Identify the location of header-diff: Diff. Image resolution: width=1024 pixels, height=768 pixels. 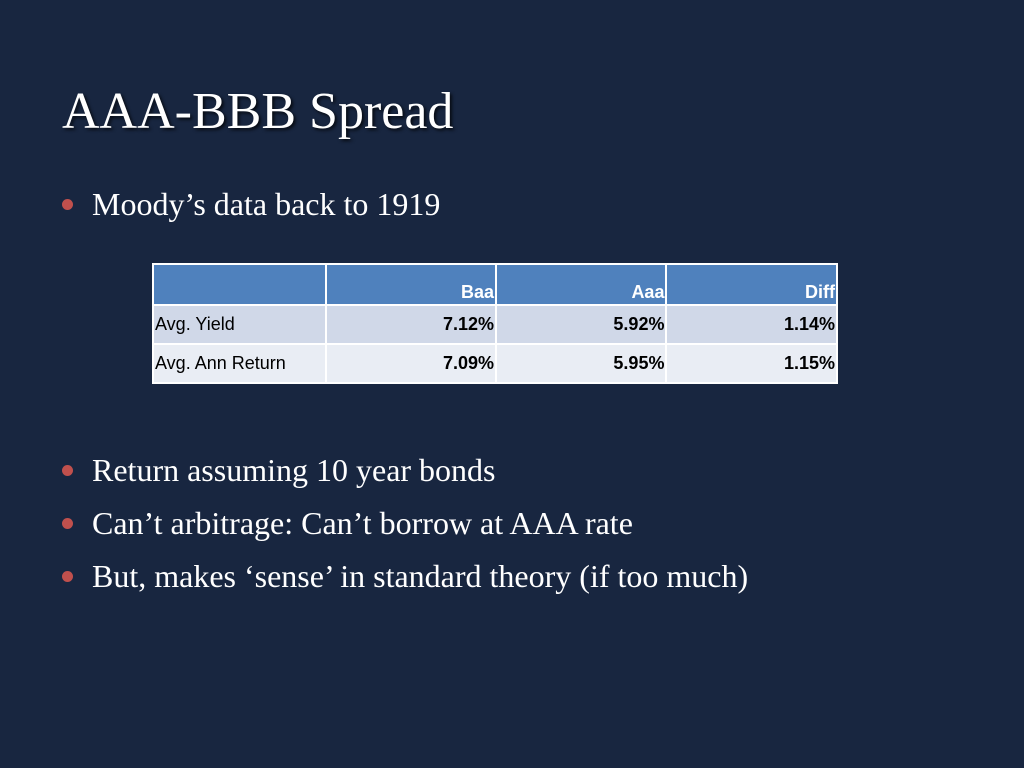
(751, 284).